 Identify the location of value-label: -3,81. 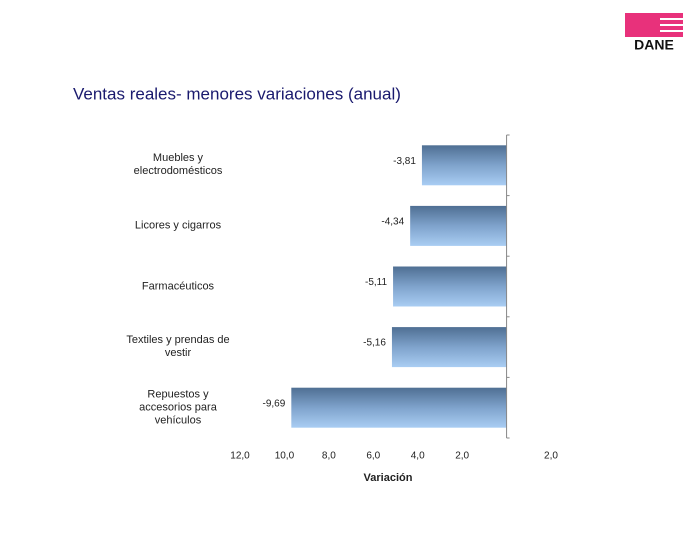
(404, 161).